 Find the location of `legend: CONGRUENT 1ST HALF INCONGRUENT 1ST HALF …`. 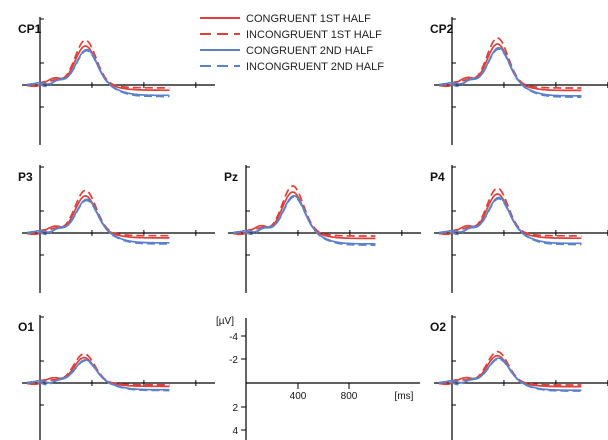

legend: CONGRUENT 1ST HALF INCONGRUENT 1ST HALF … is located at coordinates (292, 43).